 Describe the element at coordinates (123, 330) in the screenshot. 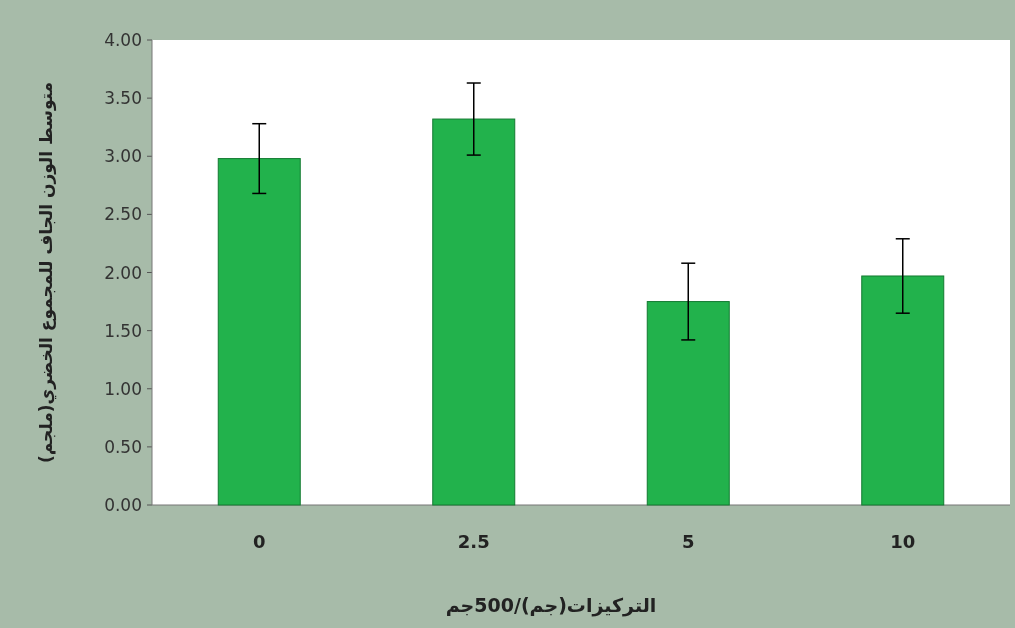

I see `y-tick-label: 1.50` at that location.